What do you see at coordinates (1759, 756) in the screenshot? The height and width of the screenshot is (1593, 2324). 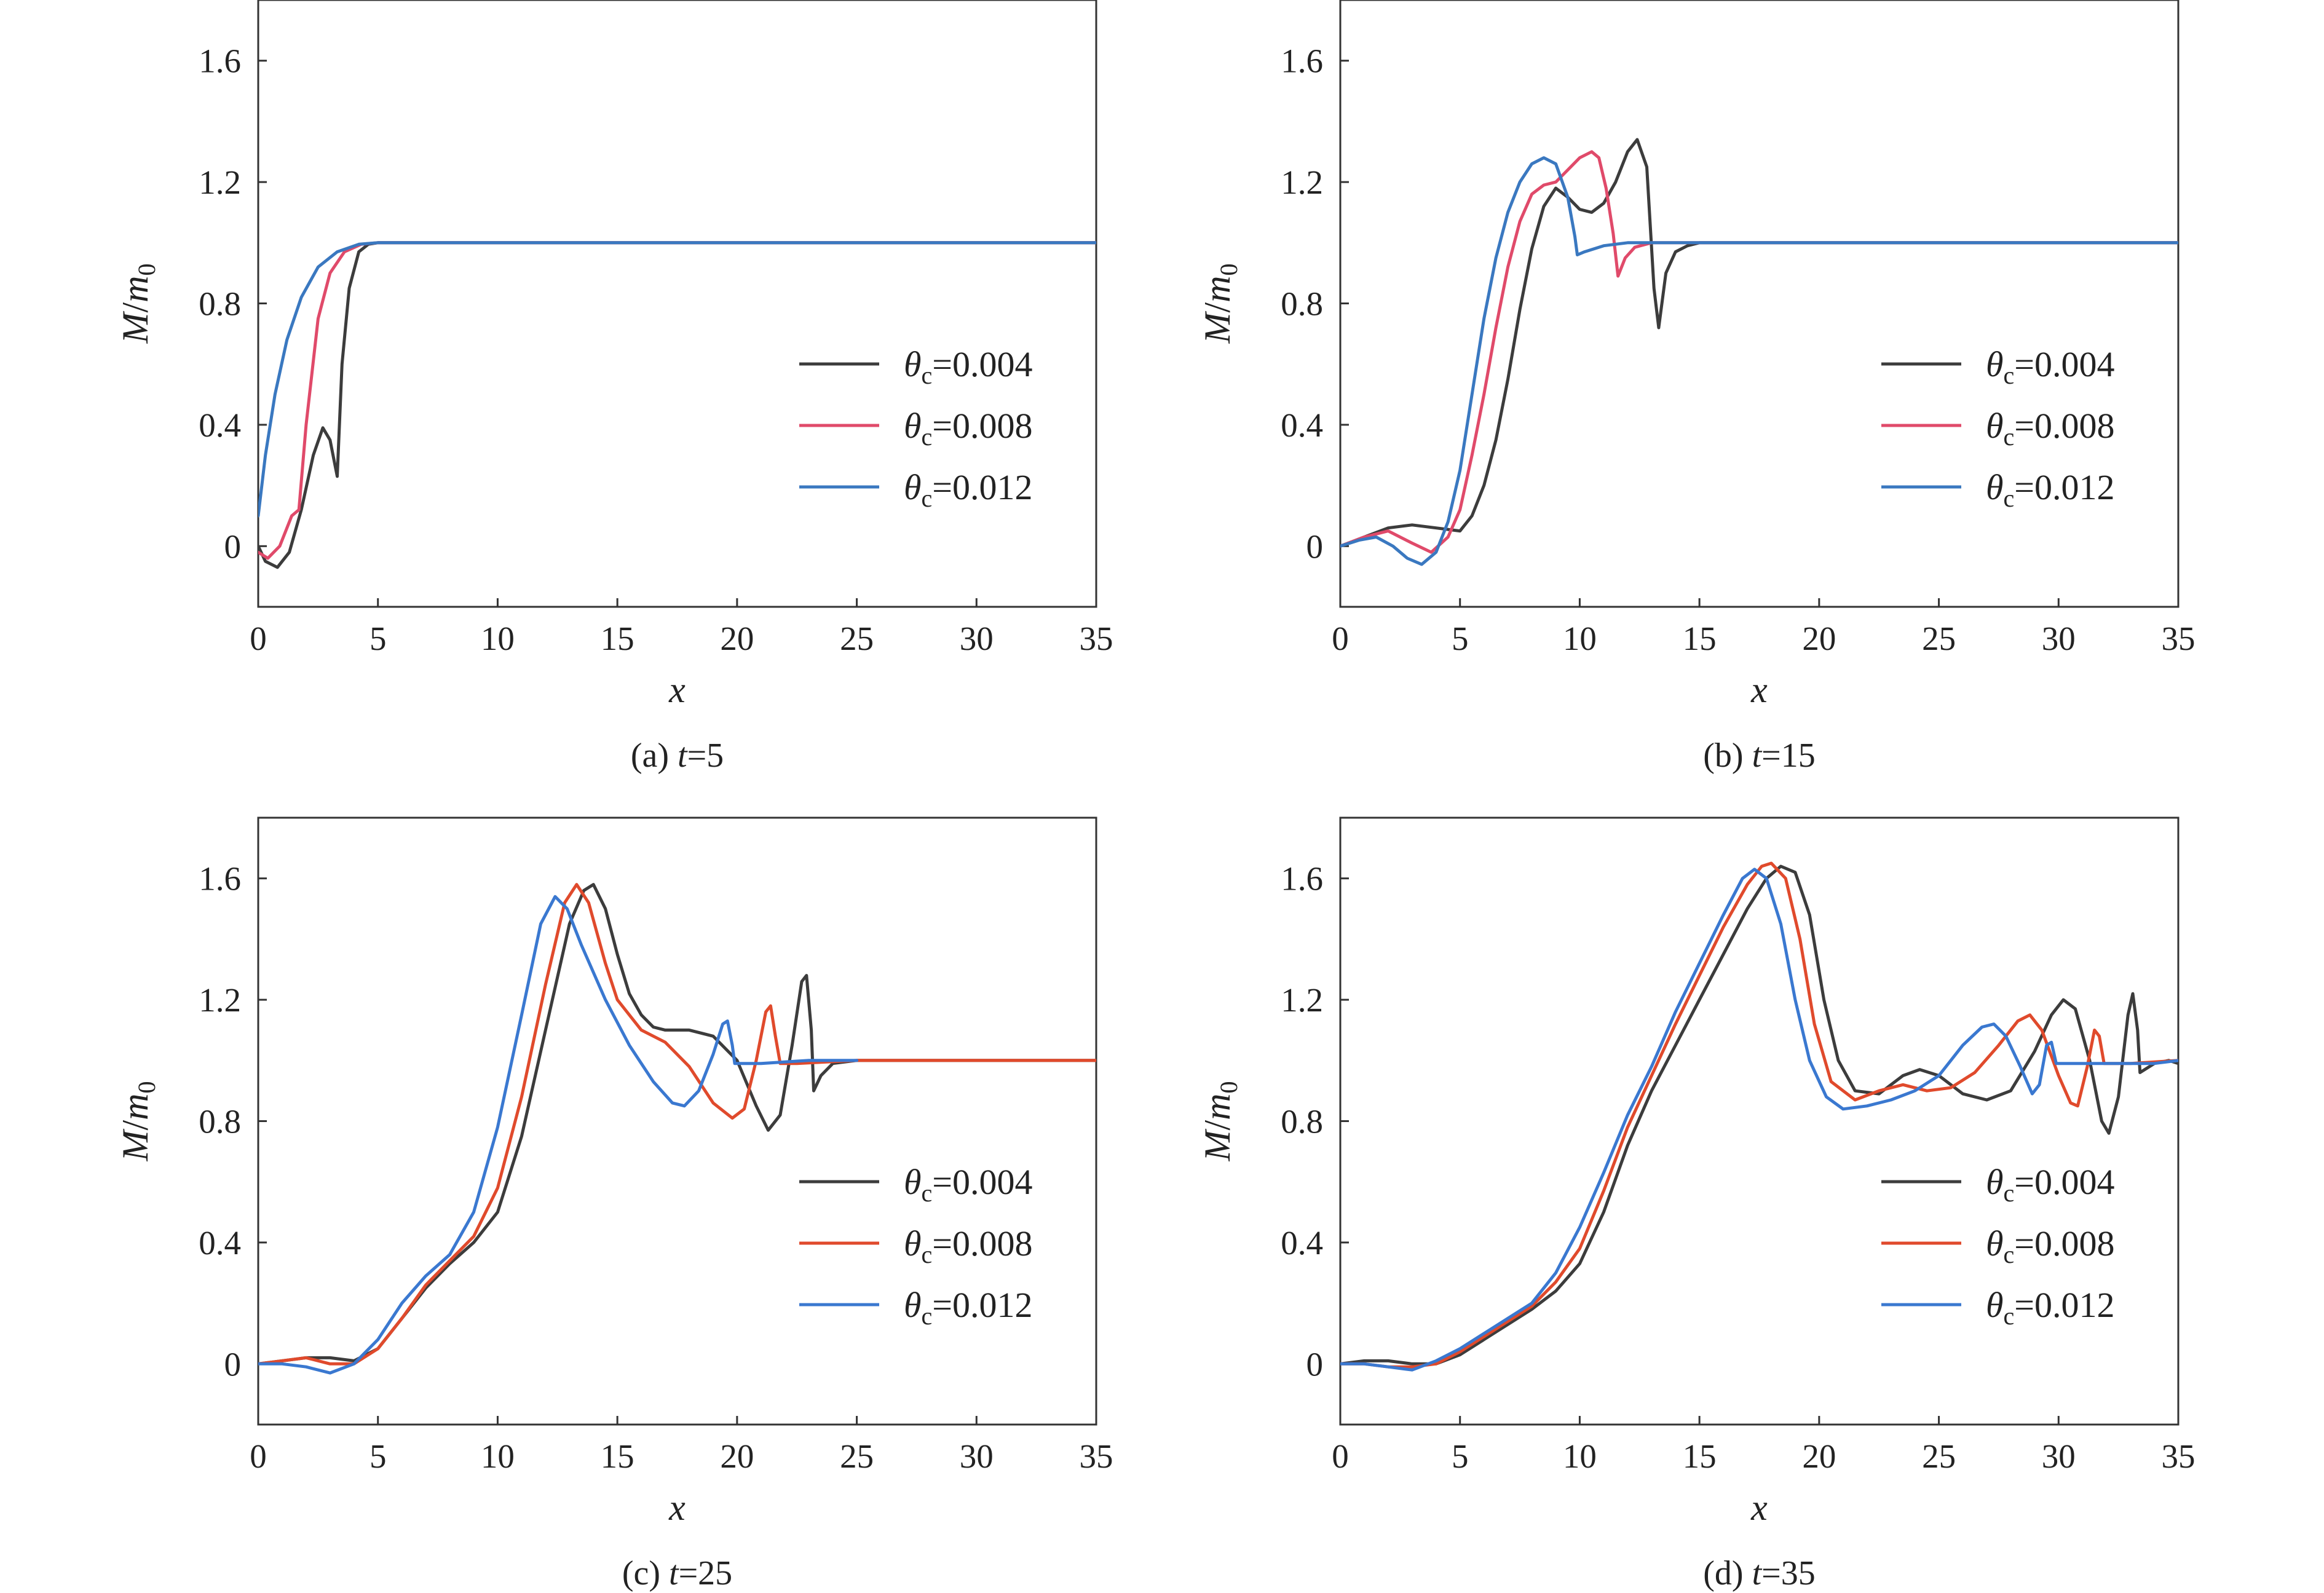 I see `panel-caption: (b) t=15` at bounding box center [1759, 756].